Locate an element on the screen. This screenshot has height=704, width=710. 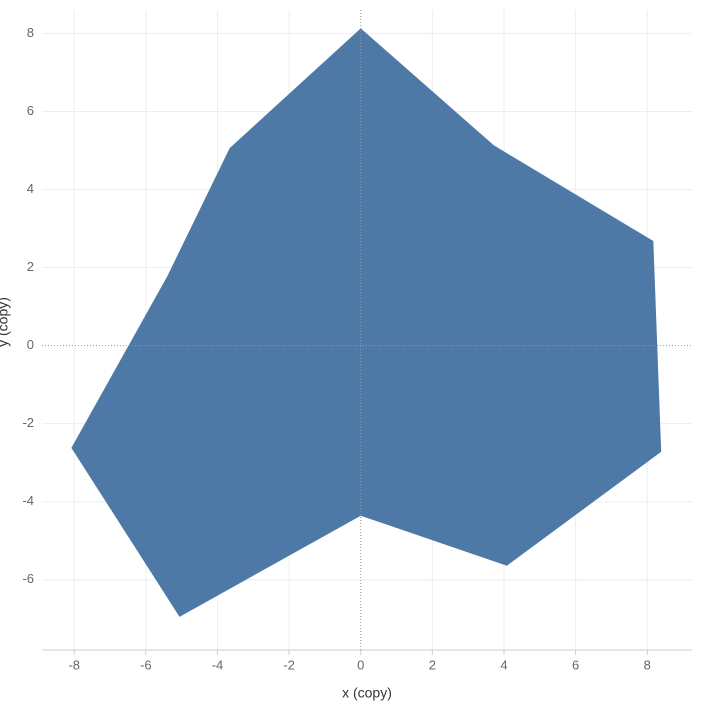
y-tick-label: -2 is located at coordinates (28, 422).